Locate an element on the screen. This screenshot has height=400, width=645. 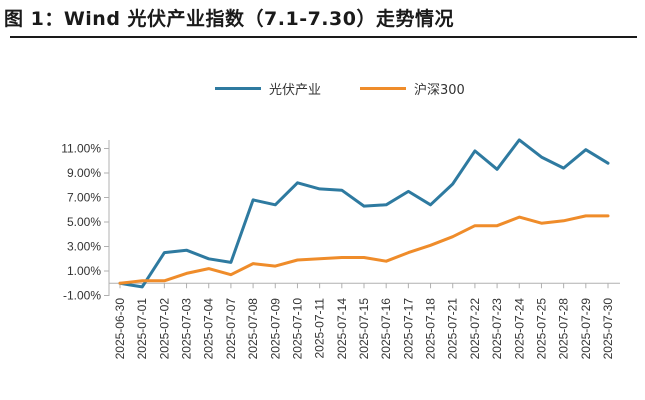
x-tick-label: 2025-07-25 is located at coordinates (541, 329).